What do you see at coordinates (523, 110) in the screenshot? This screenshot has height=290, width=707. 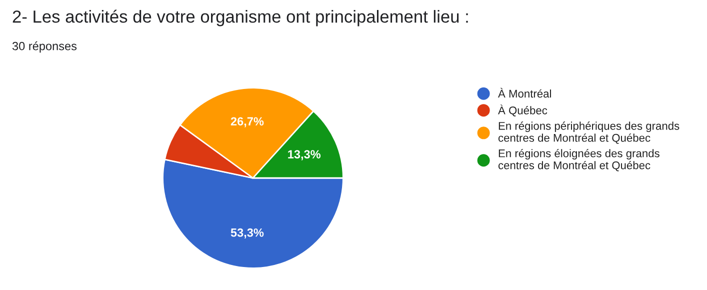 I see `legend-label: À Québec` at bounding box center [523, 110].